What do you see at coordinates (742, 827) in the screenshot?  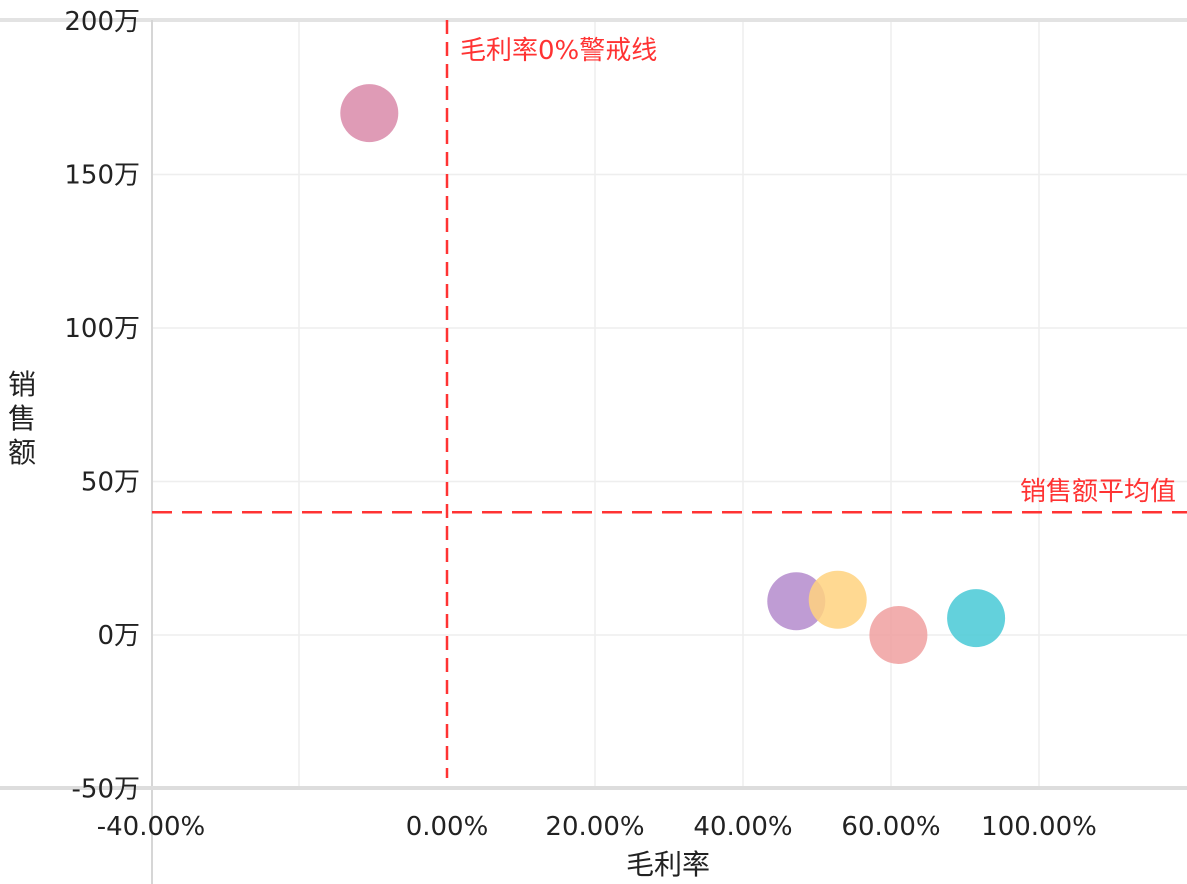 I see `x-tick-label: 40.00%` at bounding box center [742, 827].